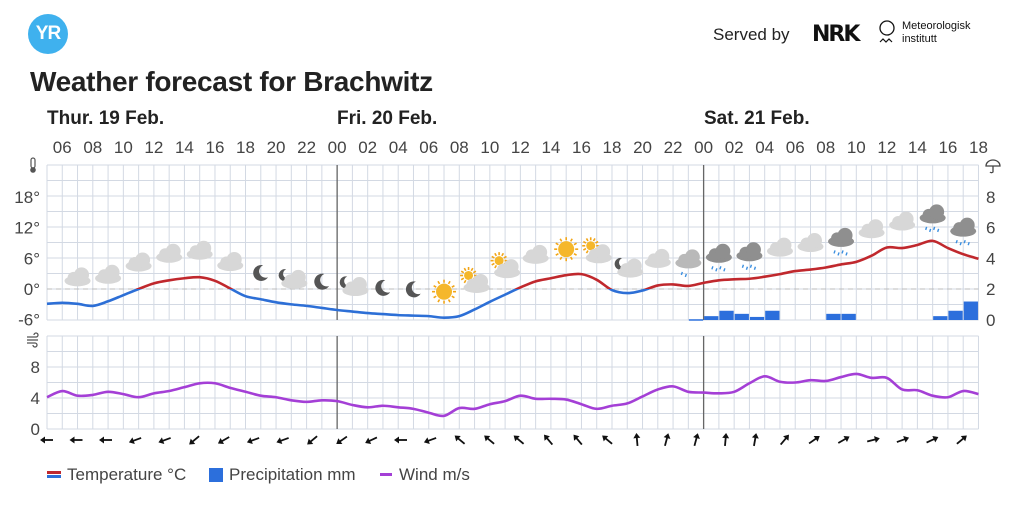 This screenshot has height=519, width=1024. Describe the element at coordinates (383, 287) in the screenshot. I see `clearsky-night-icon` at that location.